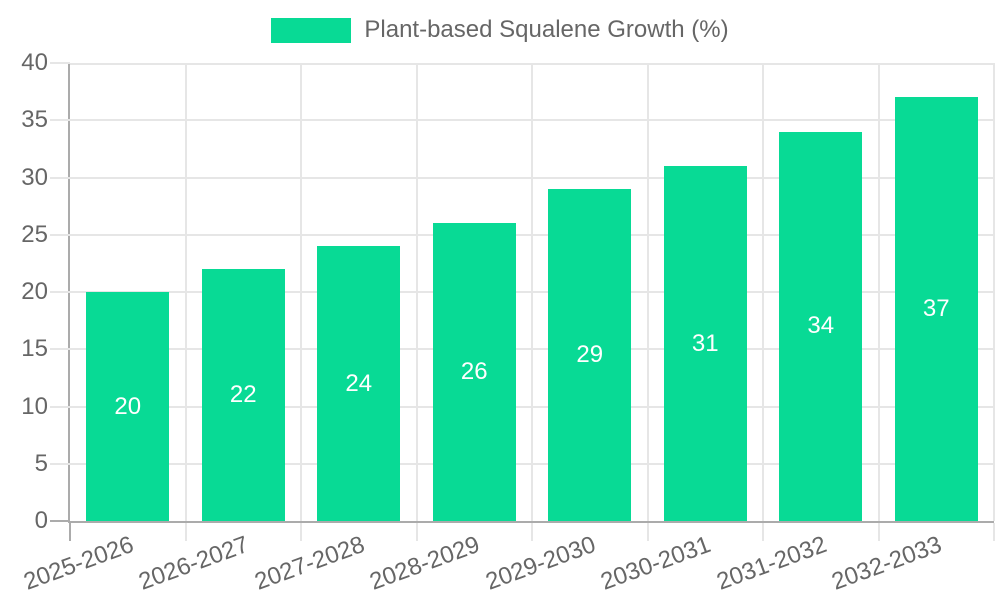 The height and width of the screenshot is (600, 1000). I want to click on bar: 31, so click(705, 343).